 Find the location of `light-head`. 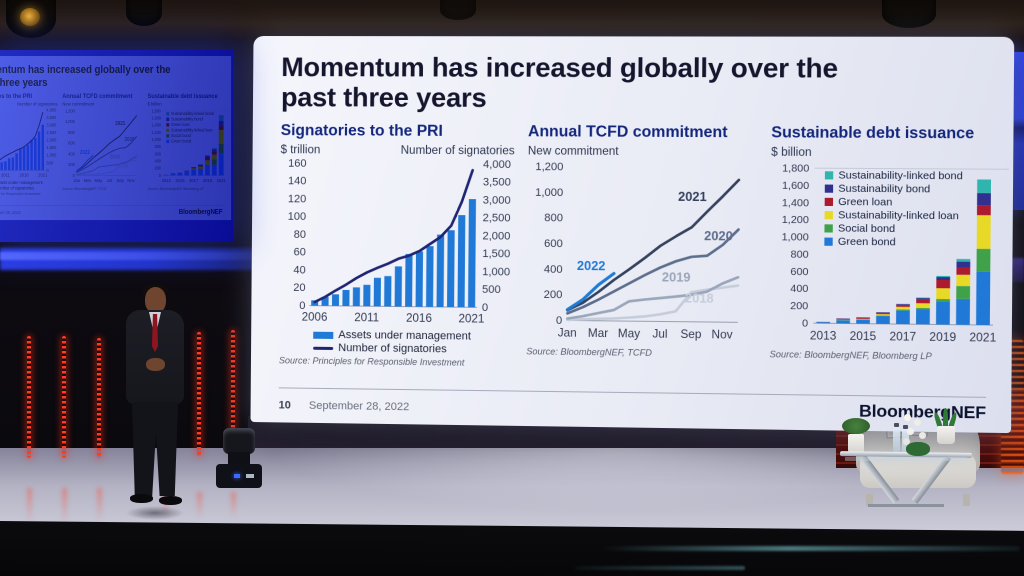

light-head is located at coordinates (239, 441).